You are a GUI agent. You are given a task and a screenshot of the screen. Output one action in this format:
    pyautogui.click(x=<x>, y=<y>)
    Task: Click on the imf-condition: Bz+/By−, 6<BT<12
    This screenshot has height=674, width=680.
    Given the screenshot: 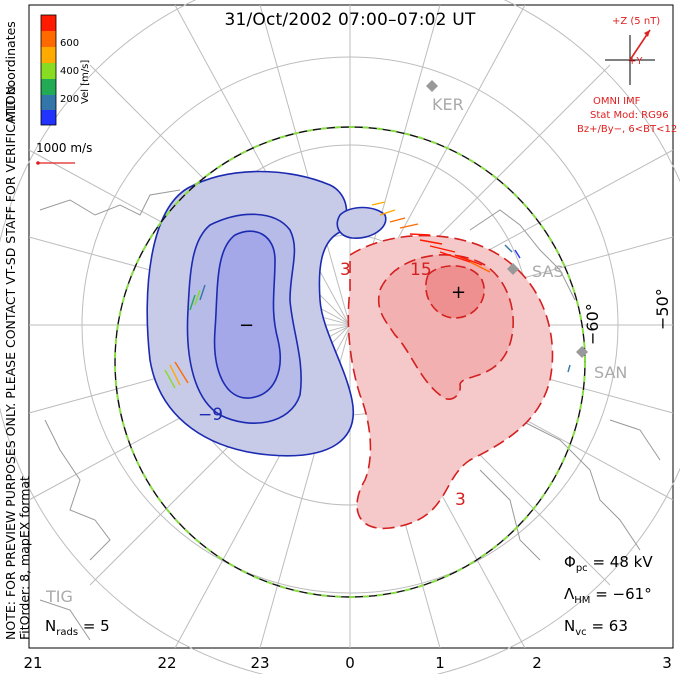 What is the action you would take?
    pyautogui.click(x=627, y=129)
    